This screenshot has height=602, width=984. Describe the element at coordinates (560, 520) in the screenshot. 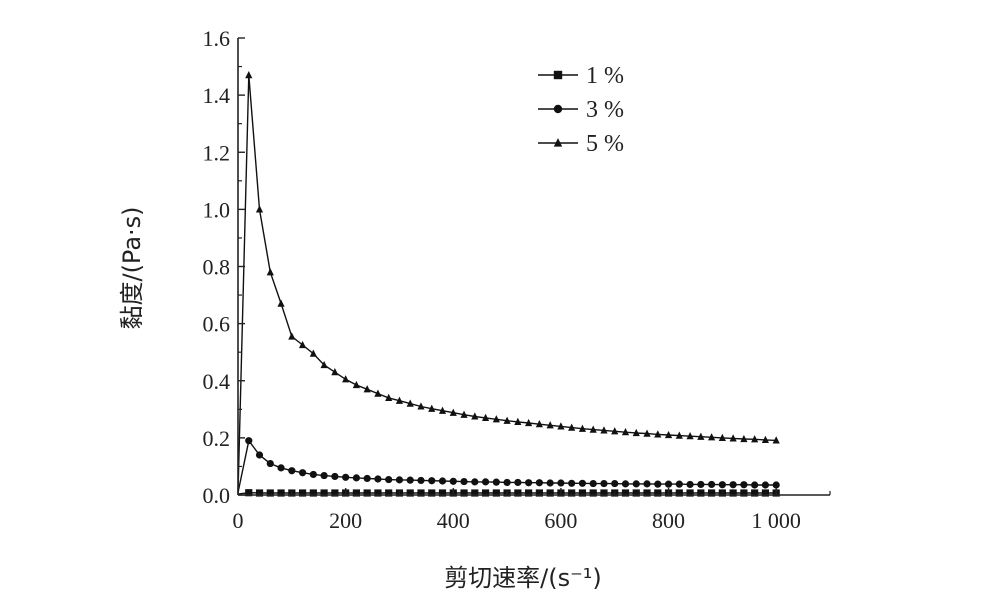

I see `x-tick-label: 600` at that location.